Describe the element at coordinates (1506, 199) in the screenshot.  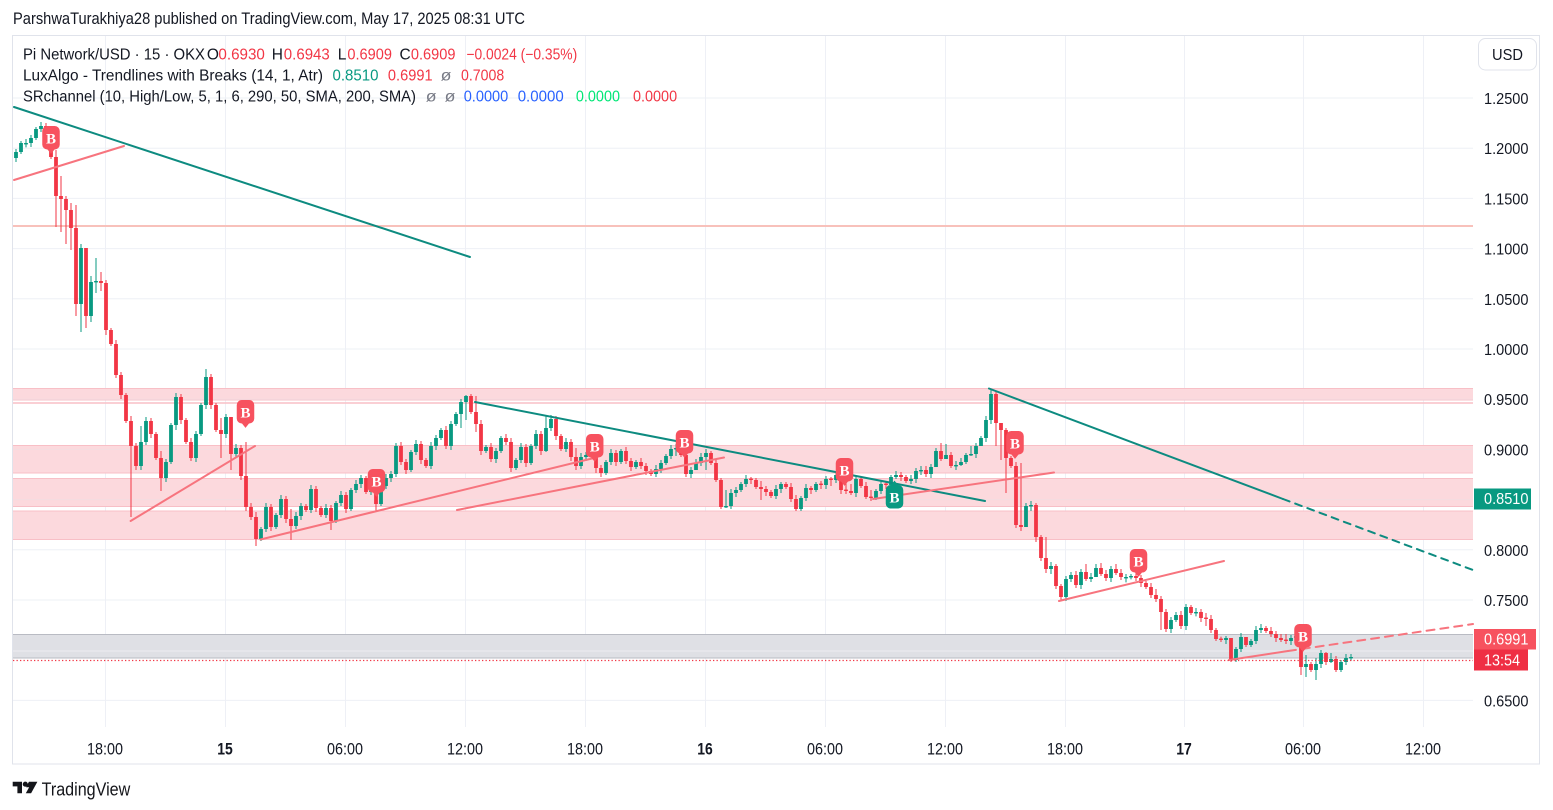
I see `svg-text: 1.1500` at that location.